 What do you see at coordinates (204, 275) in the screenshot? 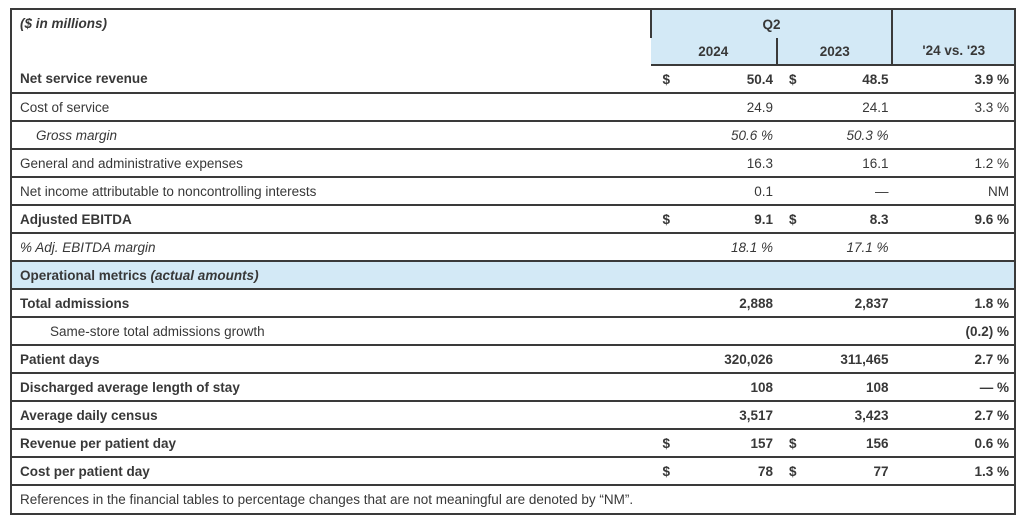
I see `section-title-suffix: (actual amounts)` at bounding box center [204, 275].